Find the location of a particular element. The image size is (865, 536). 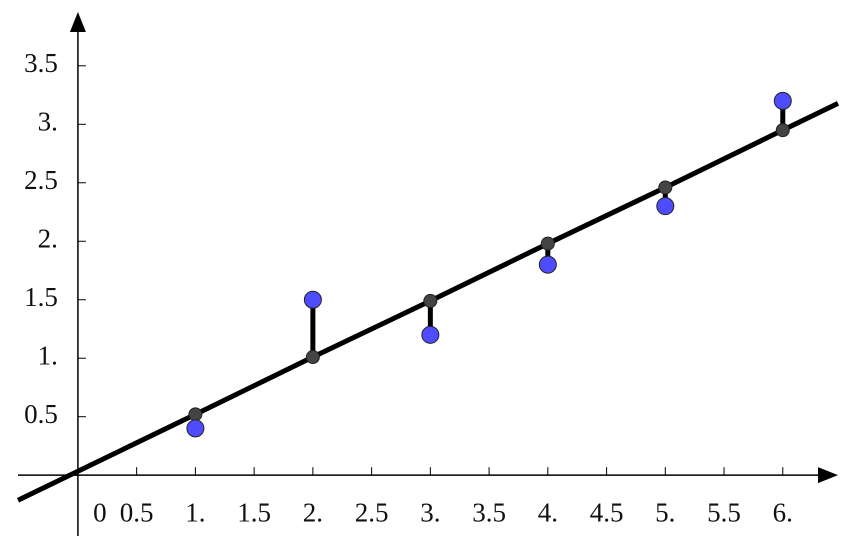

x-tick-label: 2.5 is located at coordinates (372, 512).